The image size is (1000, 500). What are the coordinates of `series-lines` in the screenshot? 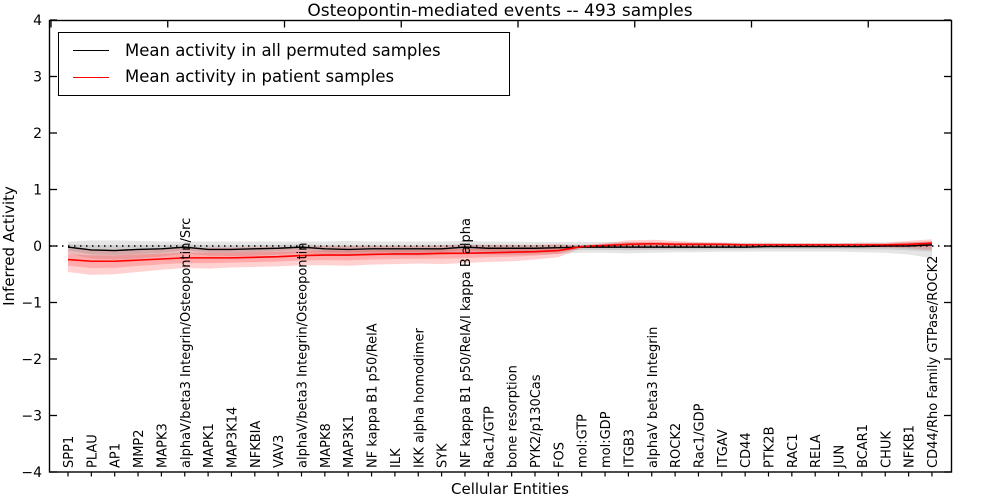 It's located at (499, 252).